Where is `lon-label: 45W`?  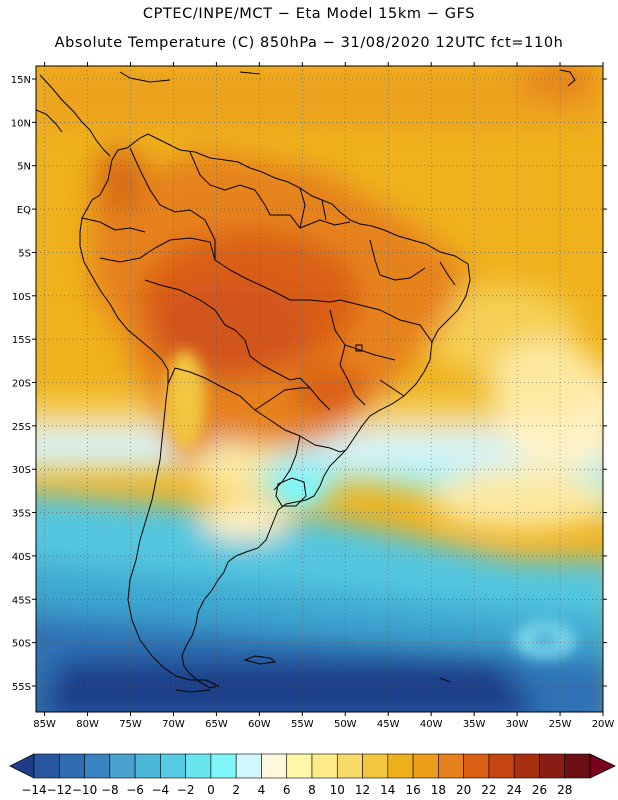 lon-label: 45W is located at coordinates (388, 724).